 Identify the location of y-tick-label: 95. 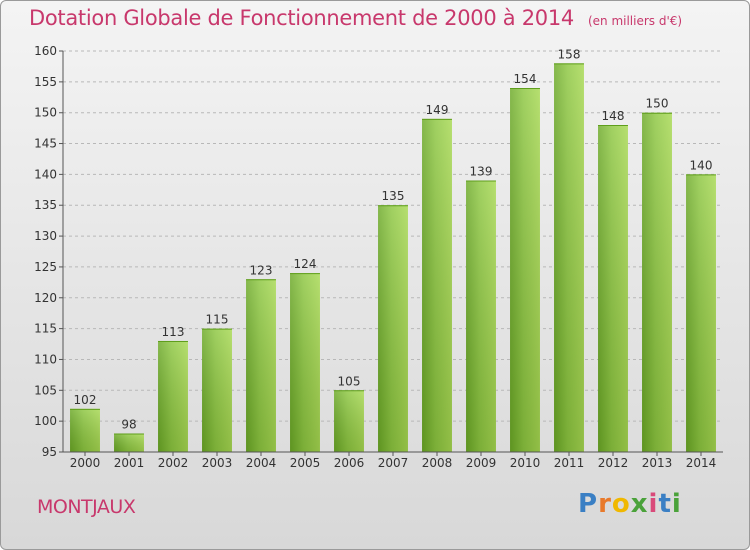
(49, 452).